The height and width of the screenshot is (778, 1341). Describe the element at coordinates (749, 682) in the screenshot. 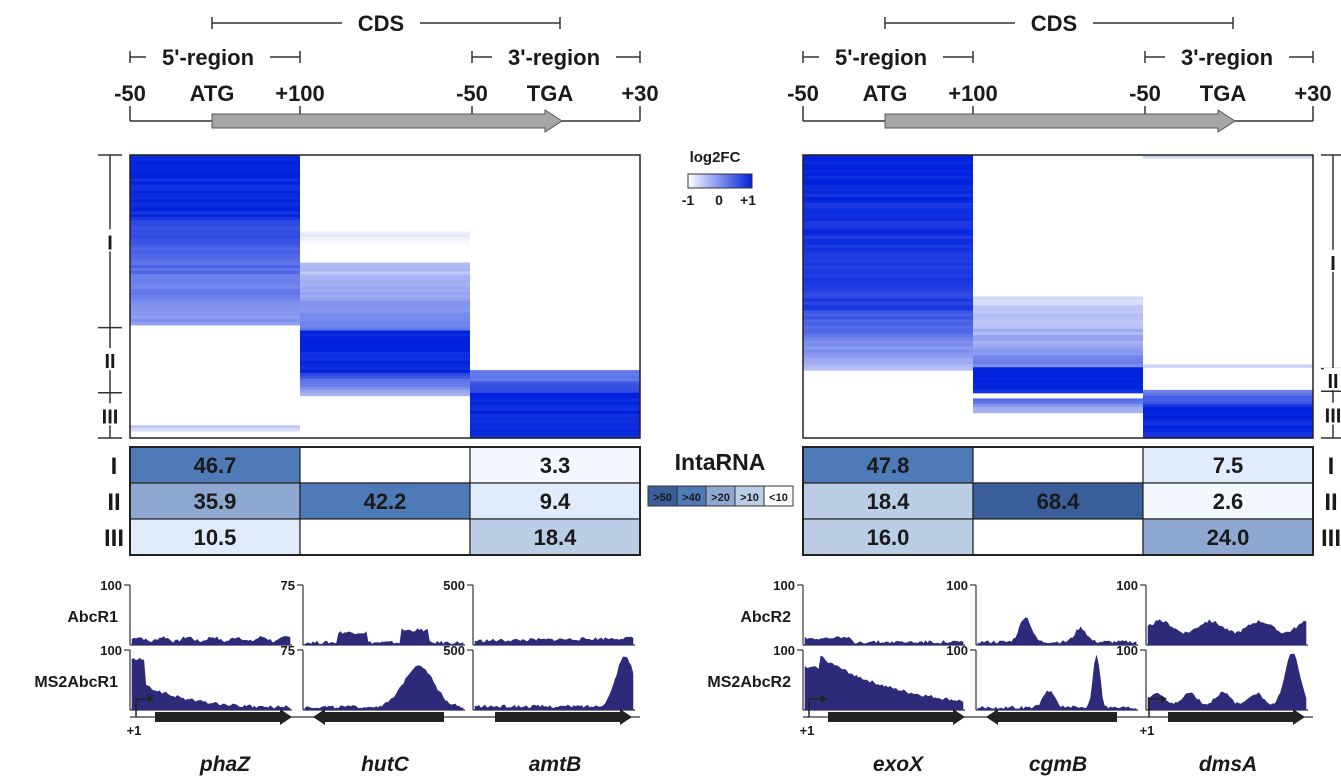

I see `track-name: MS2AbcR2` at that location.